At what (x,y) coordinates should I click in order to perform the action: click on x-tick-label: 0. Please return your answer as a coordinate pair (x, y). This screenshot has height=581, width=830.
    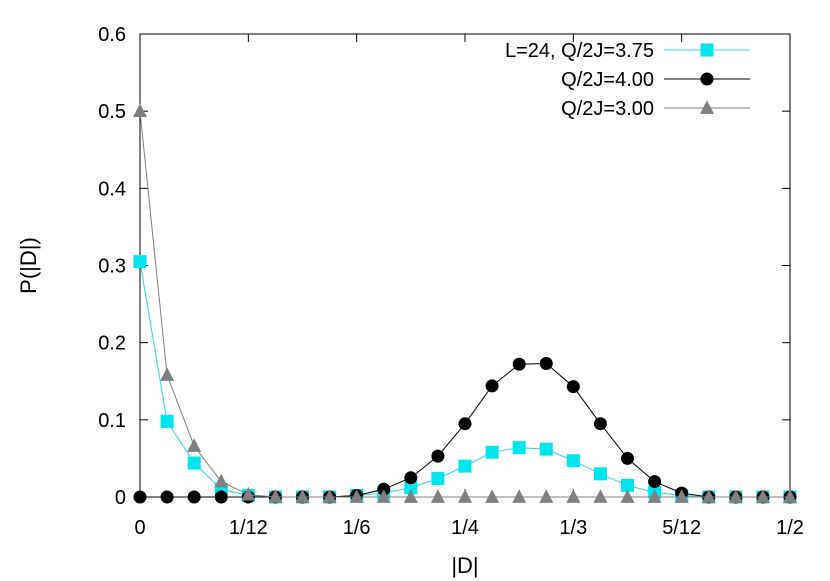
    Looking at the image, I should click on (139, 528).